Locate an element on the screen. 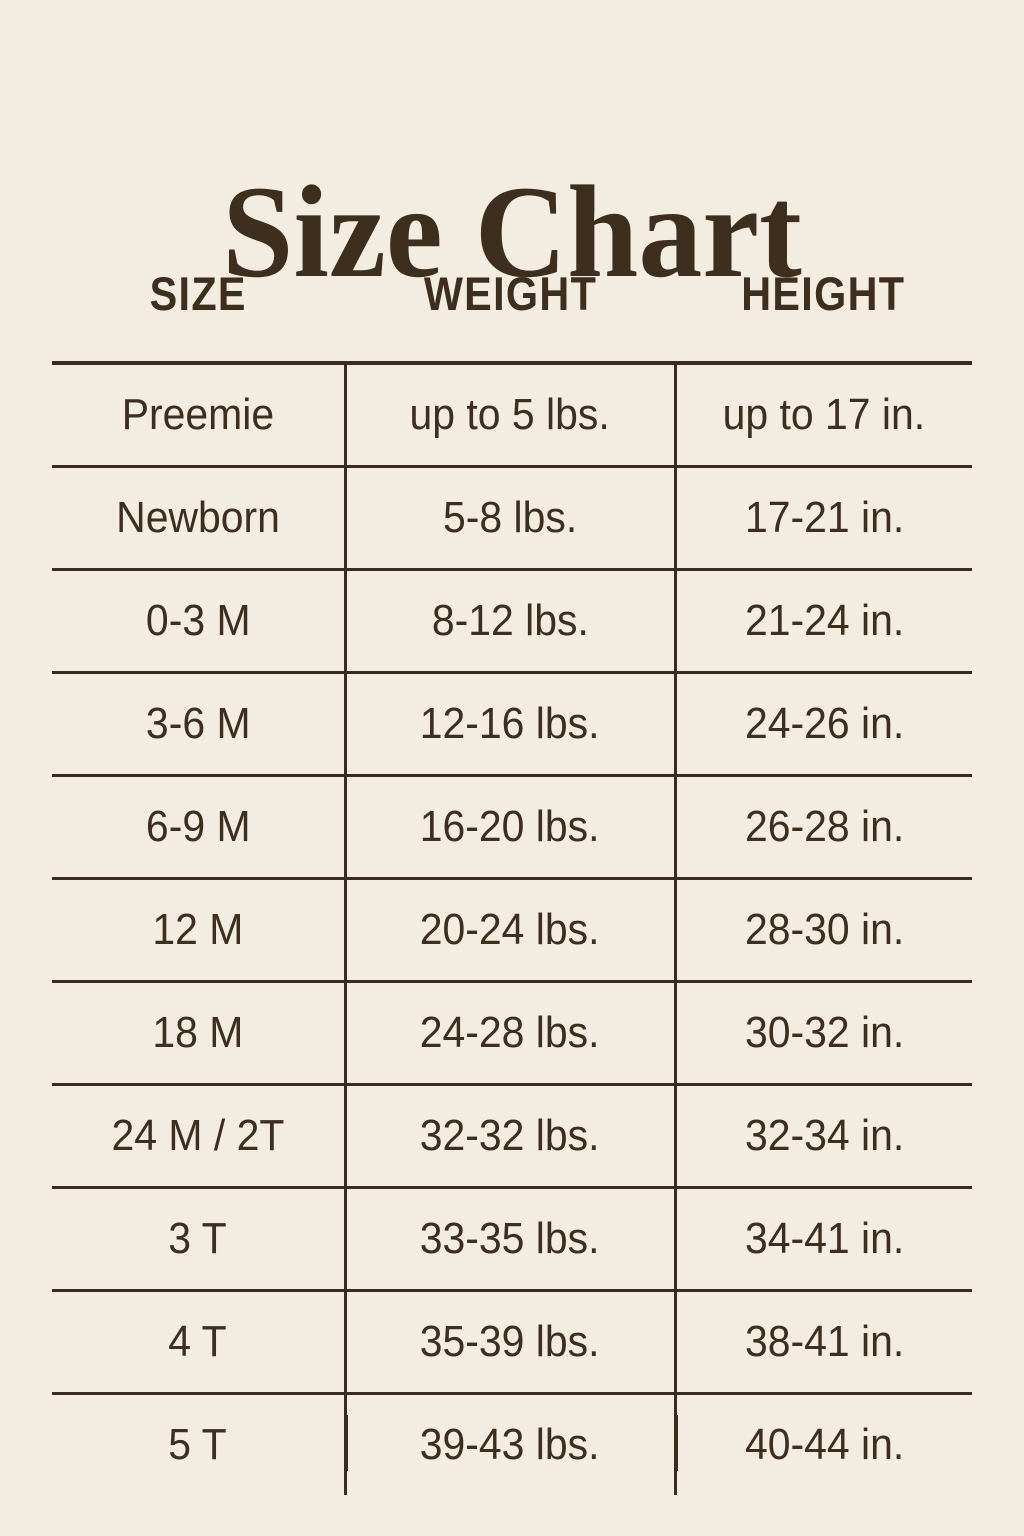 The width and height of the screenshot is (1024, 1536). table-row: Preemie up to 5 lbs. up to 17 in. is located at coordinates (512, 415).